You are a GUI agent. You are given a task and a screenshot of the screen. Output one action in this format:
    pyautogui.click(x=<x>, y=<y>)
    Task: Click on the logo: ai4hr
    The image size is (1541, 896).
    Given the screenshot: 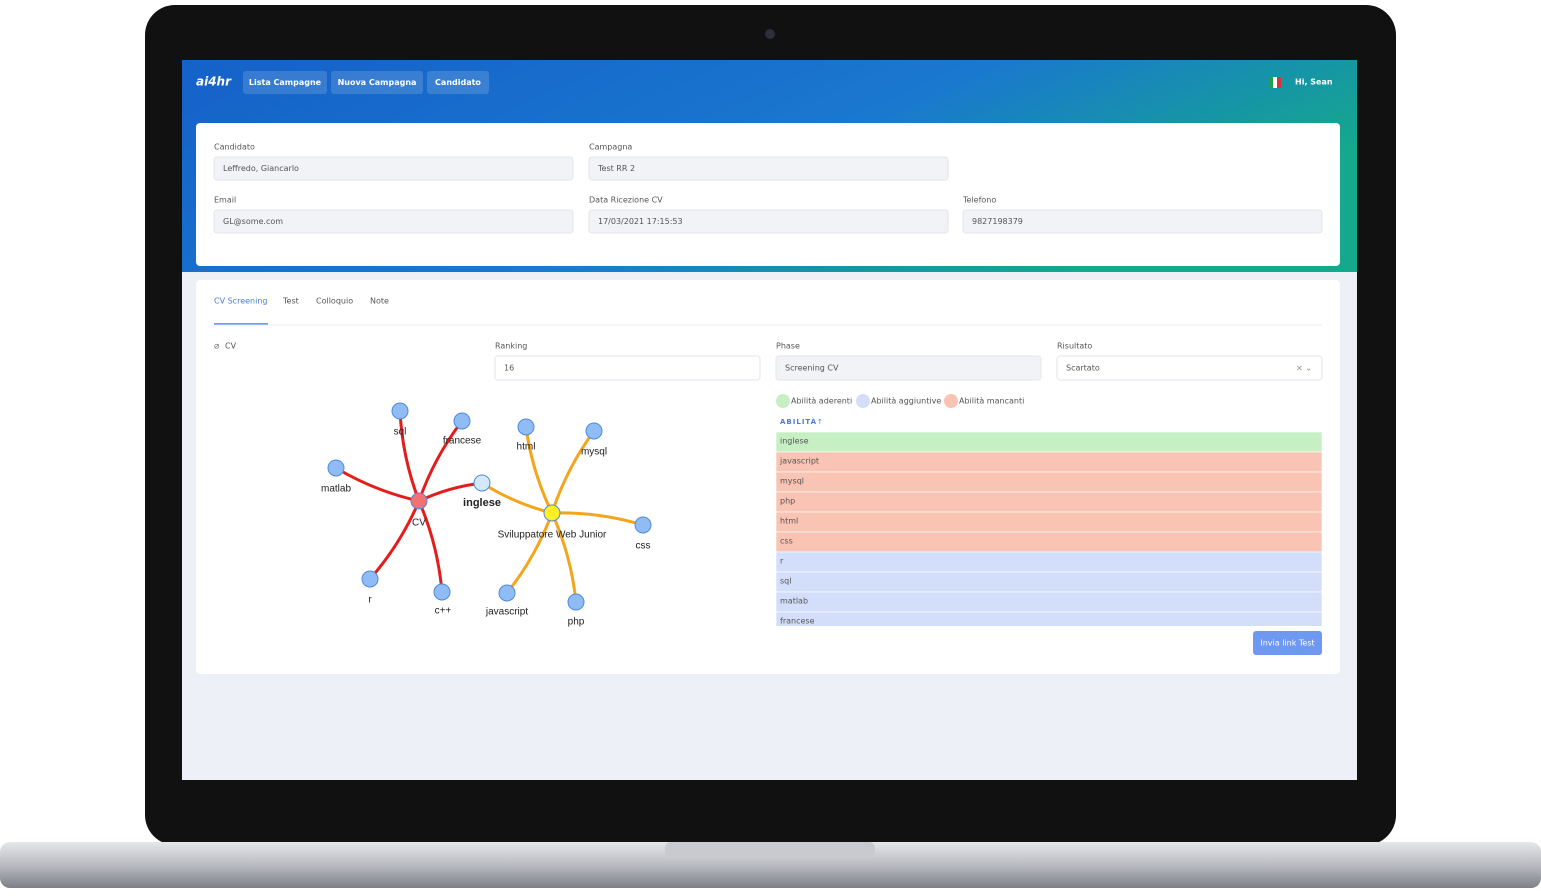 What is the action you would take?
    pyautogui.click(x=214, y=82)
    